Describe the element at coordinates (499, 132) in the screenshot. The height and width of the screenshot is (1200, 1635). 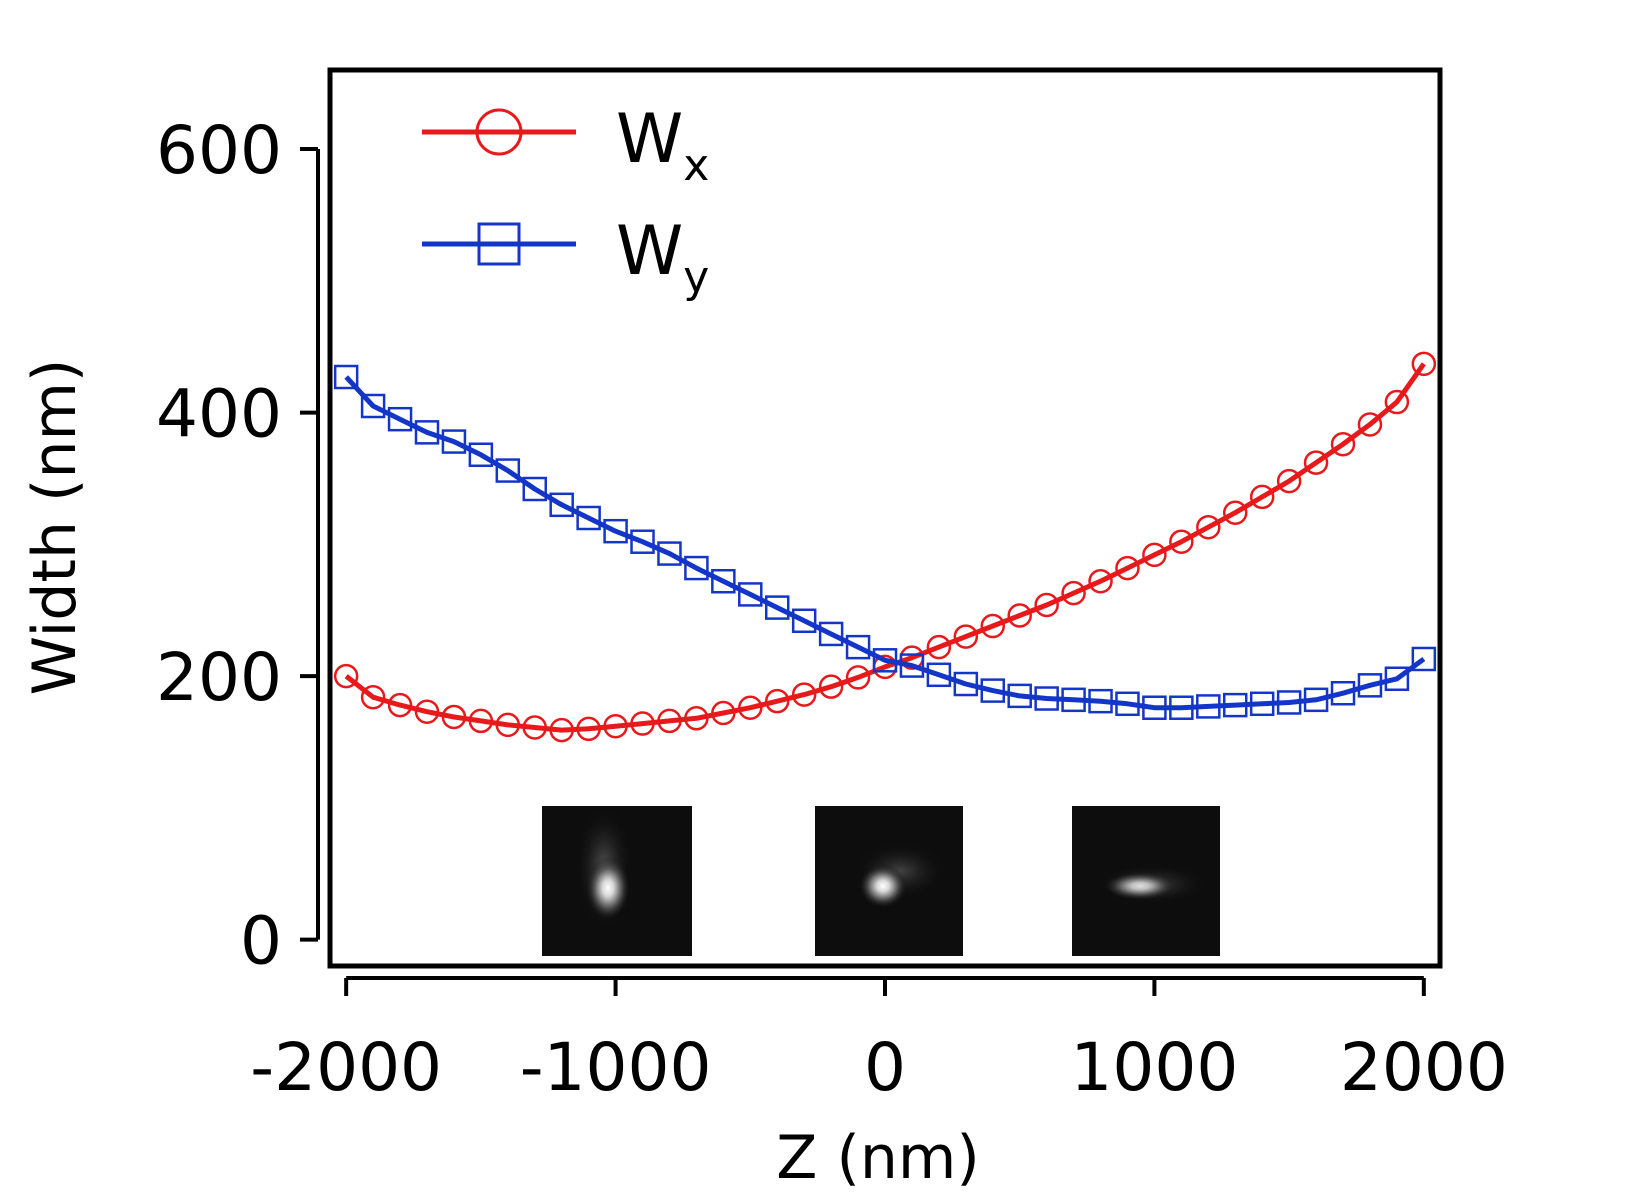
I see `legend-marker-wx` at that location.